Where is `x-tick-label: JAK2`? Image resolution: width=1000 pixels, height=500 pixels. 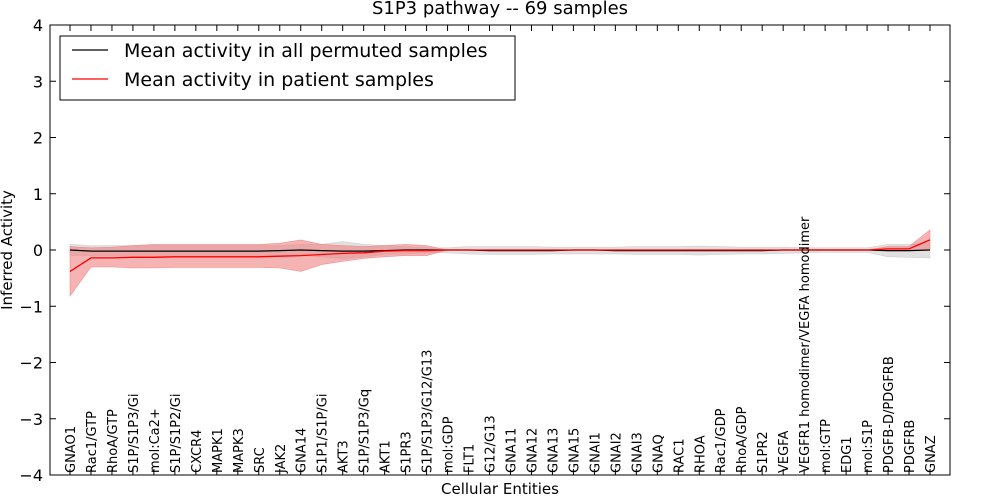 x-tick-label: JAK2 is located at coordinates (281, 459).